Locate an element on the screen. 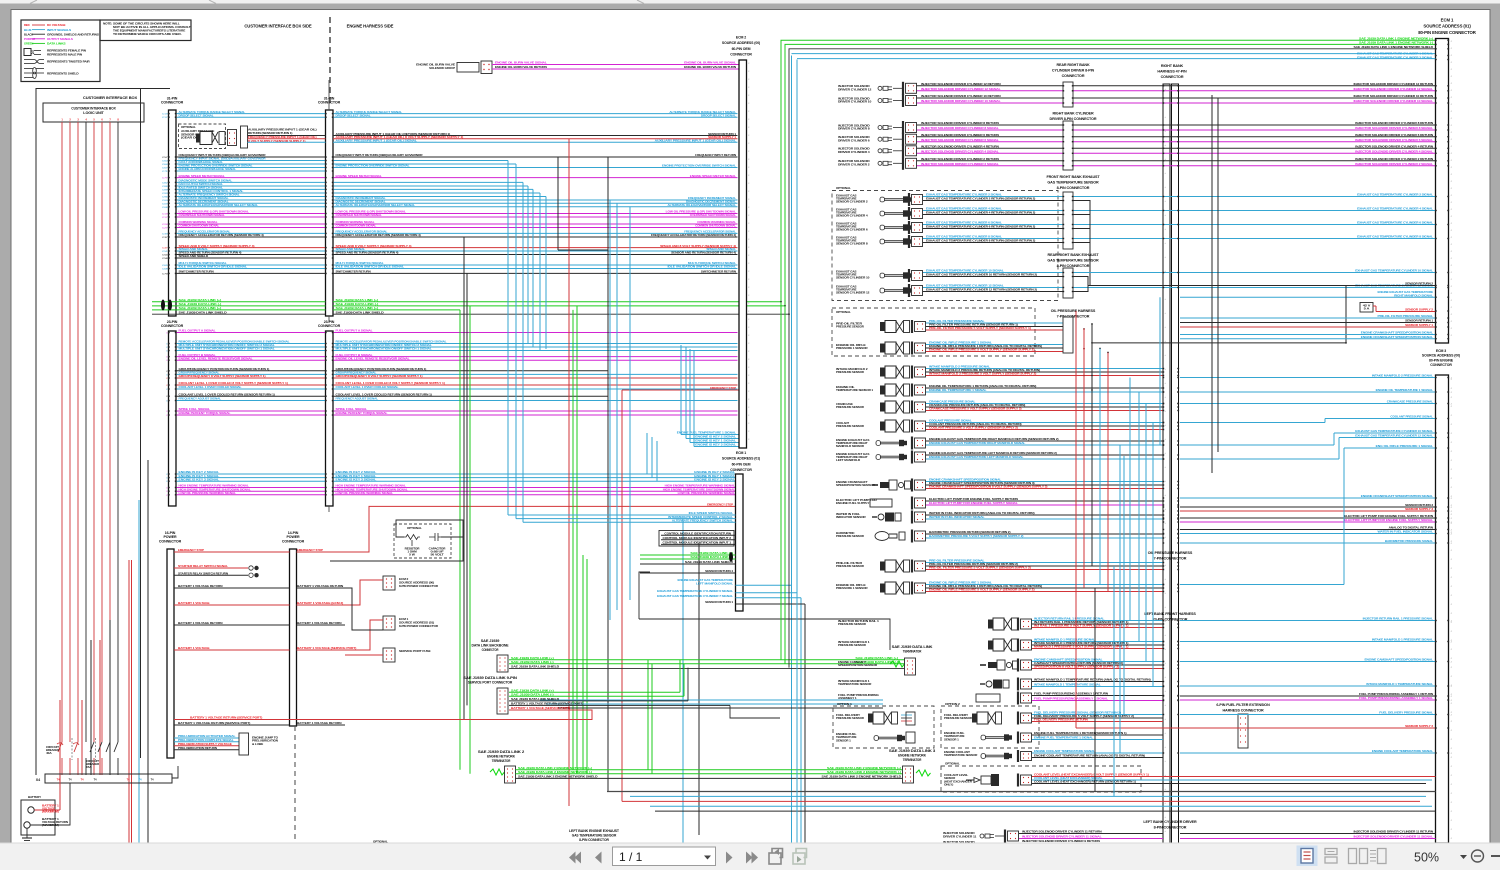 The height and width of the screenshot is (870, 1500). svg-text: ENGINE OIL RIFLE is located at coordinates (851, 345).